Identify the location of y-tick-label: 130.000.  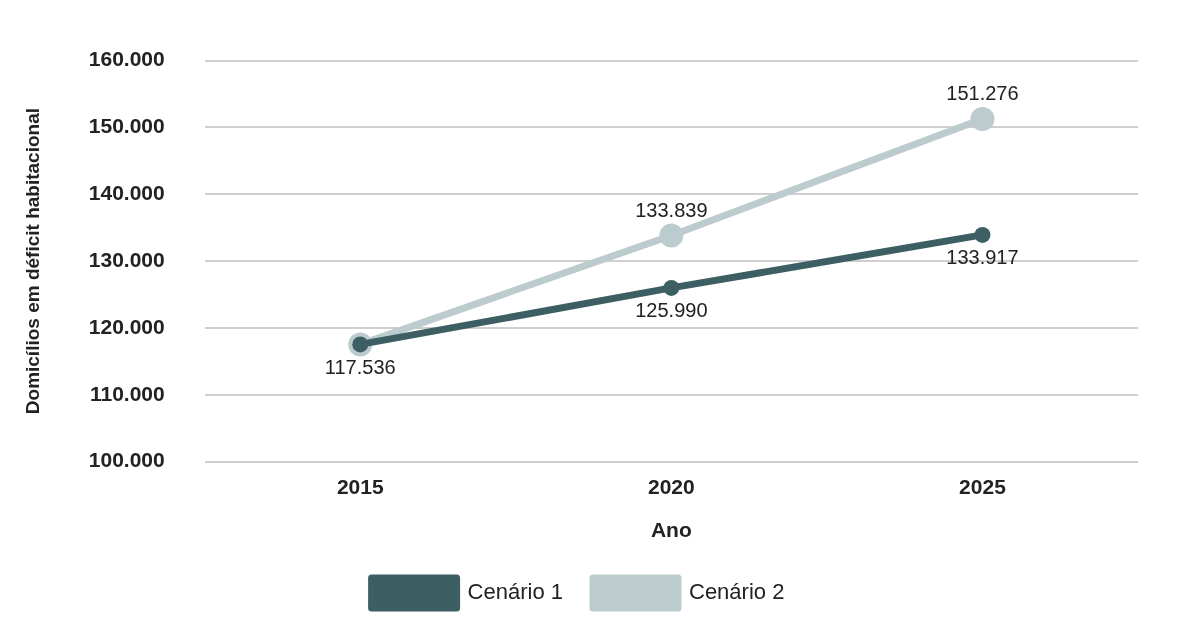
(126, 259).